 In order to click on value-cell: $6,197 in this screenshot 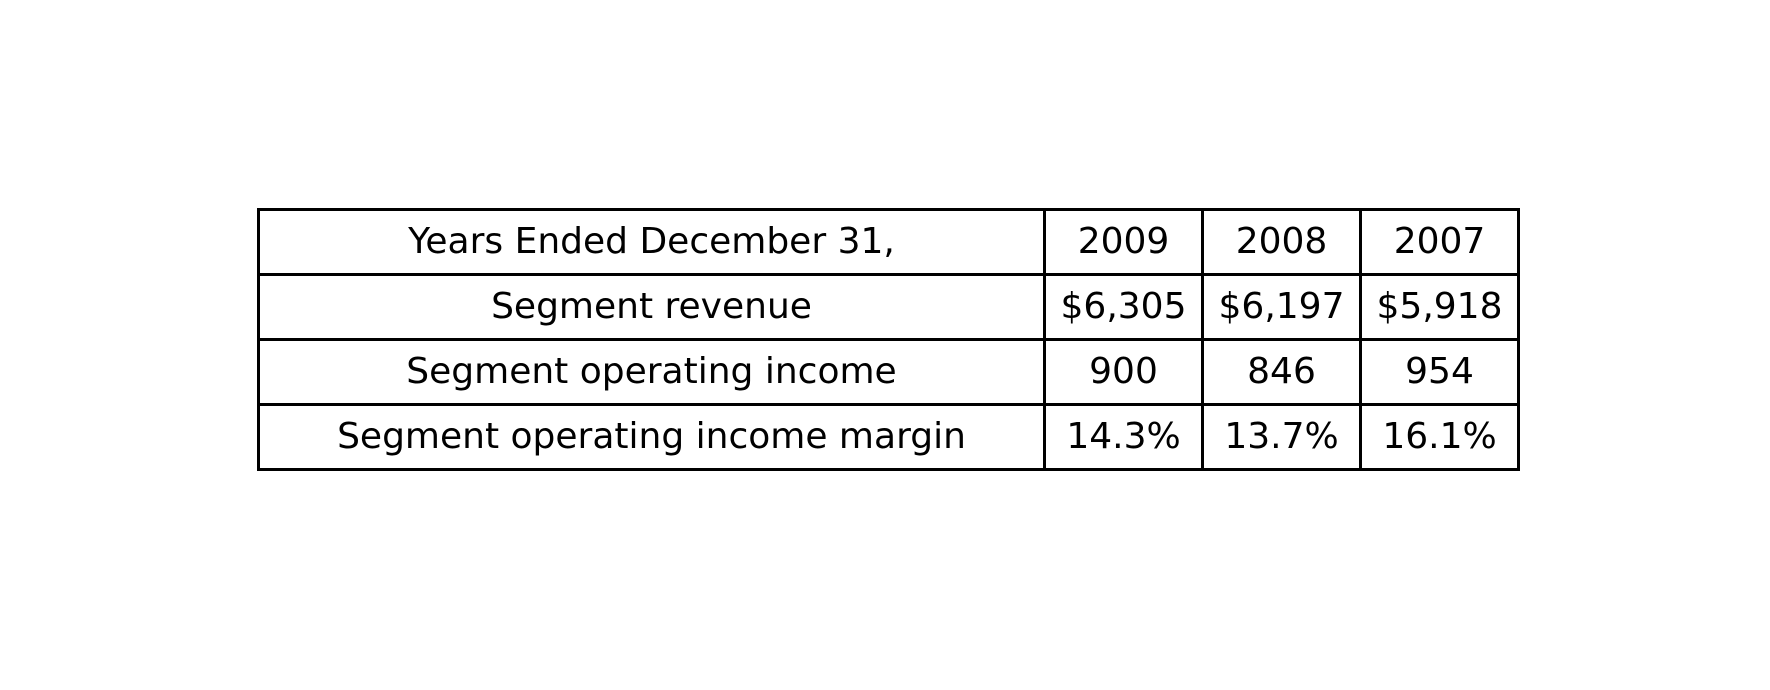, I will do `click(1281, 307)`.